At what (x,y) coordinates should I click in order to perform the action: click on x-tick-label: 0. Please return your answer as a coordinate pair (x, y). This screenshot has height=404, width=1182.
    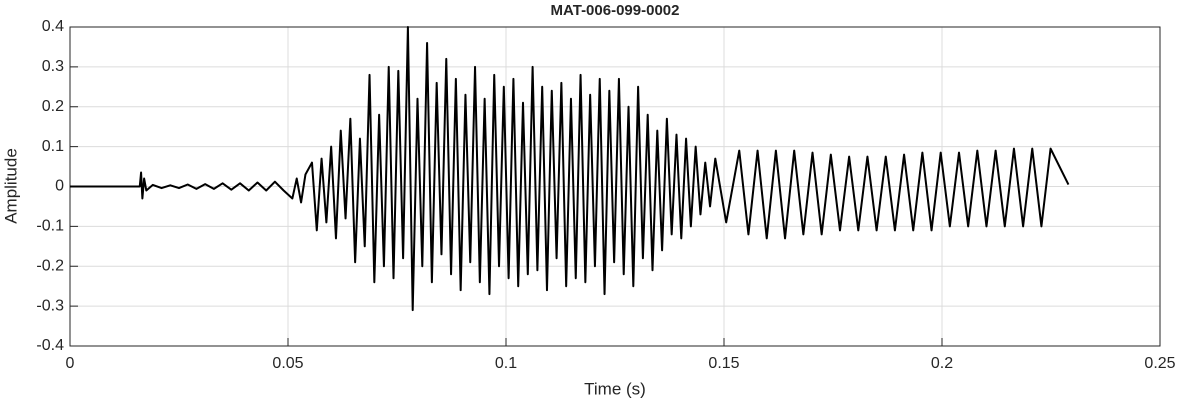
    Looking at the image, I should click on (70, 363).